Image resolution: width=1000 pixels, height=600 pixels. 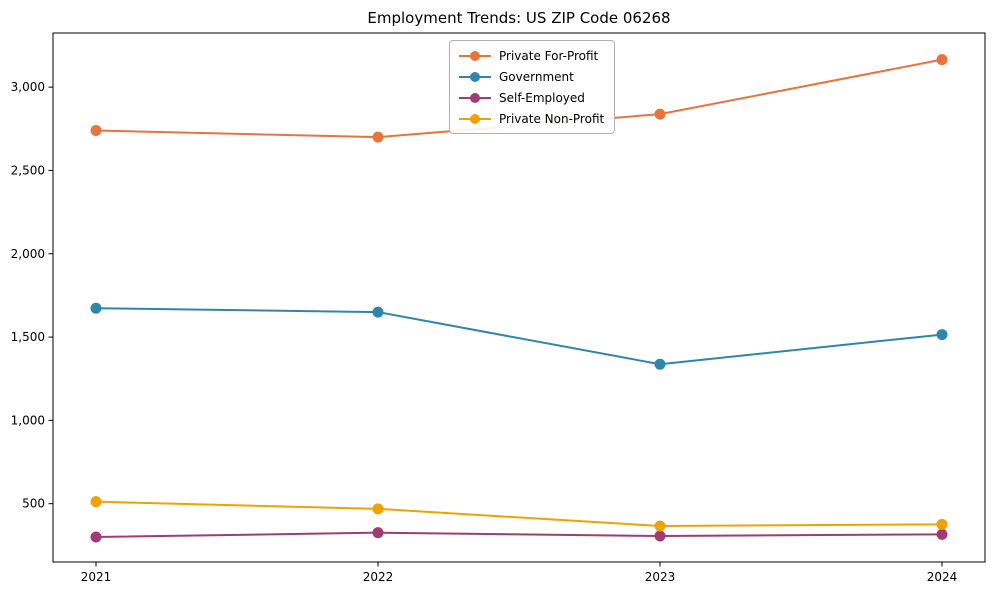 I want to click on legend-item-private-for-profit: Private For-Profit, so click(x=531, y=55).